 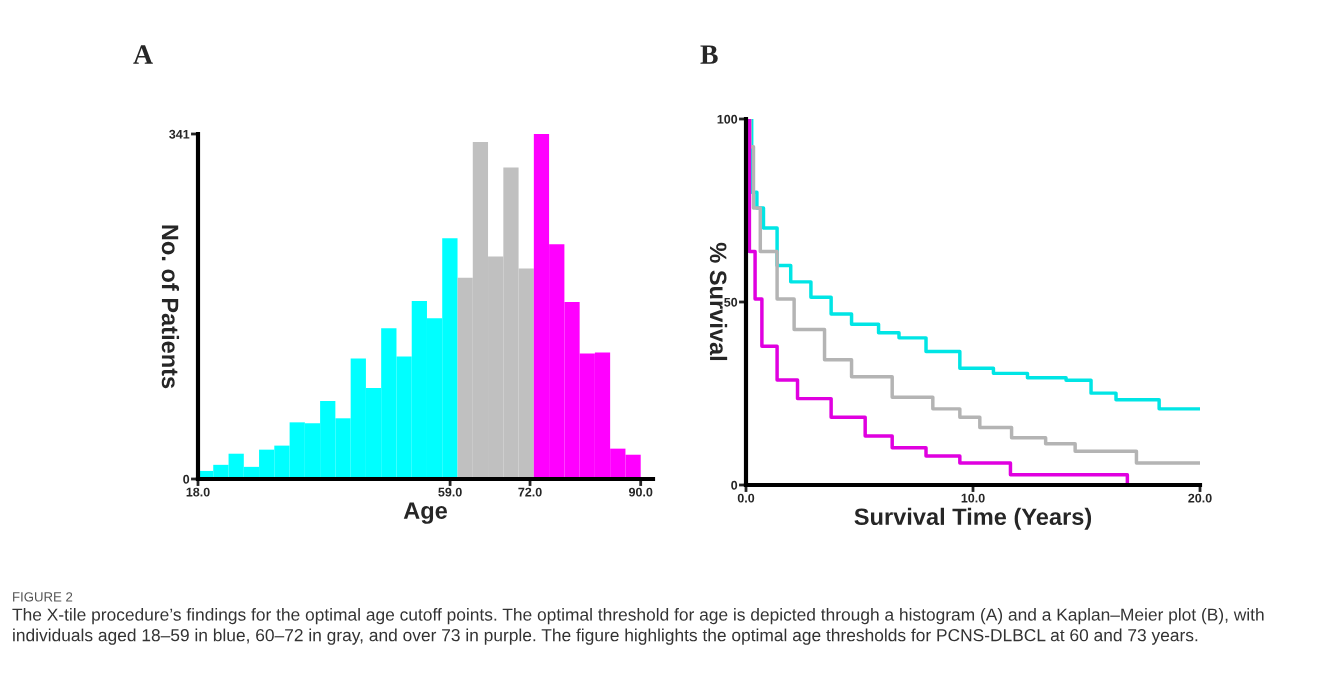 I want to click on chart-title: A, so click(x=143, y=54).